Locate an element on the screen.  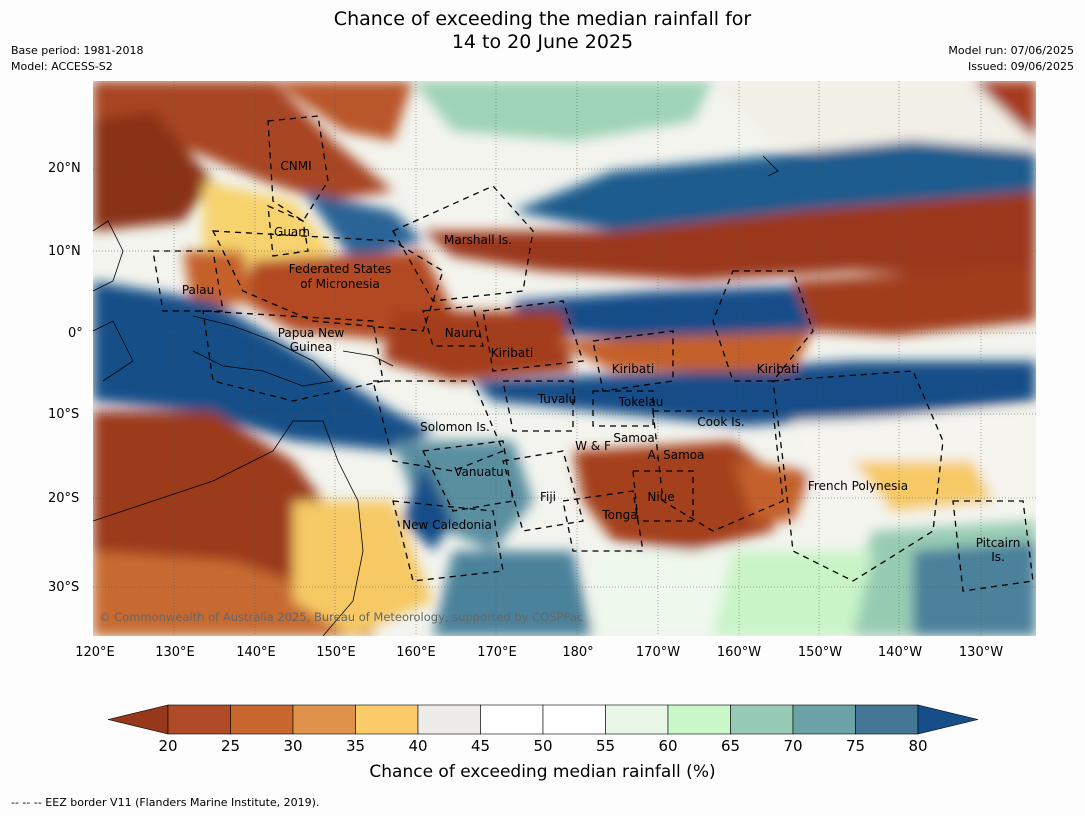
colorbar-tick-label: 50 is located at coordinates (543, 746).